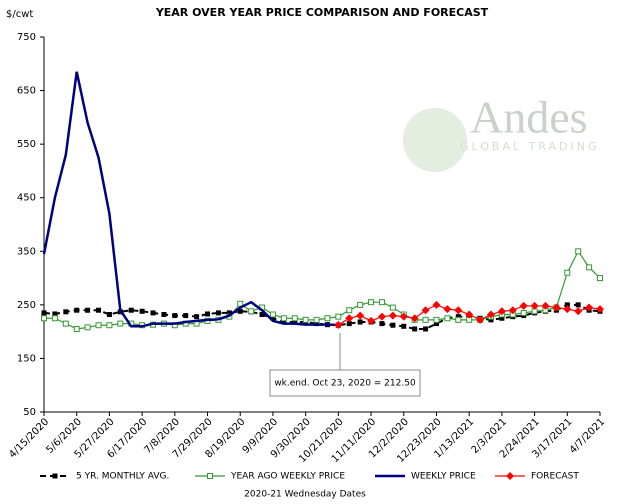 This screenshot has width=623, height=504. I want to click on legend-label: FORECAST, so click(555, 477).